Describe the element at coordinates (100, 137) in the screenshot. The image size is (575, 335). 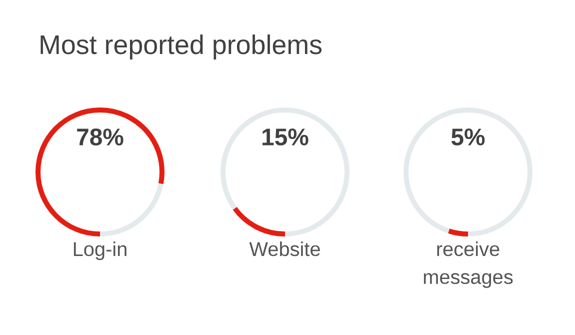
I see `data-label: 78%` at that location.